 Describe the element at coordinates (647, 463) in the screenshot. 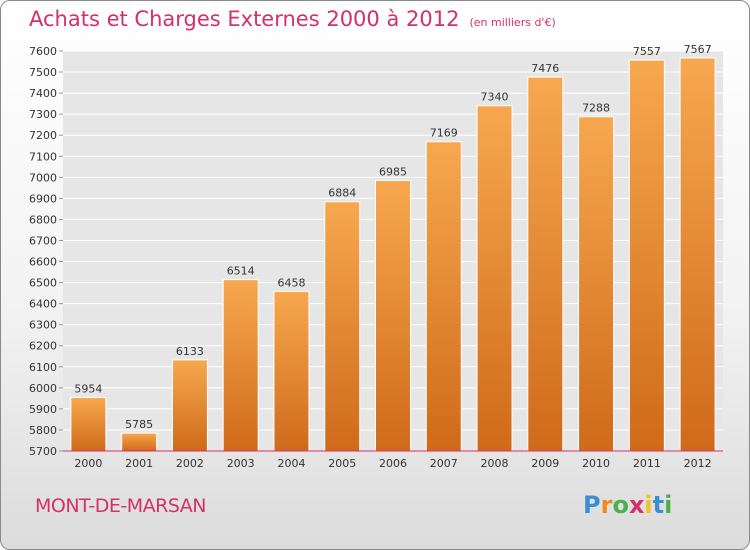

I see `x-tick-label-2011: 2011` at that location.